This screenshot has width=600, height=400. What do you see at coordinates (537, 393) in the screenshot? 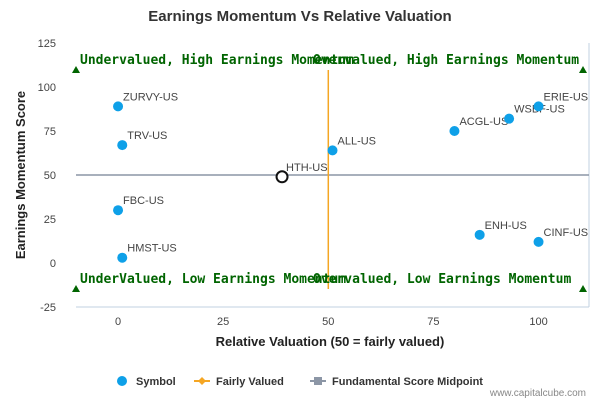
I see `credit-text: www.capitalcube.com` at bounding box center [537, 393].